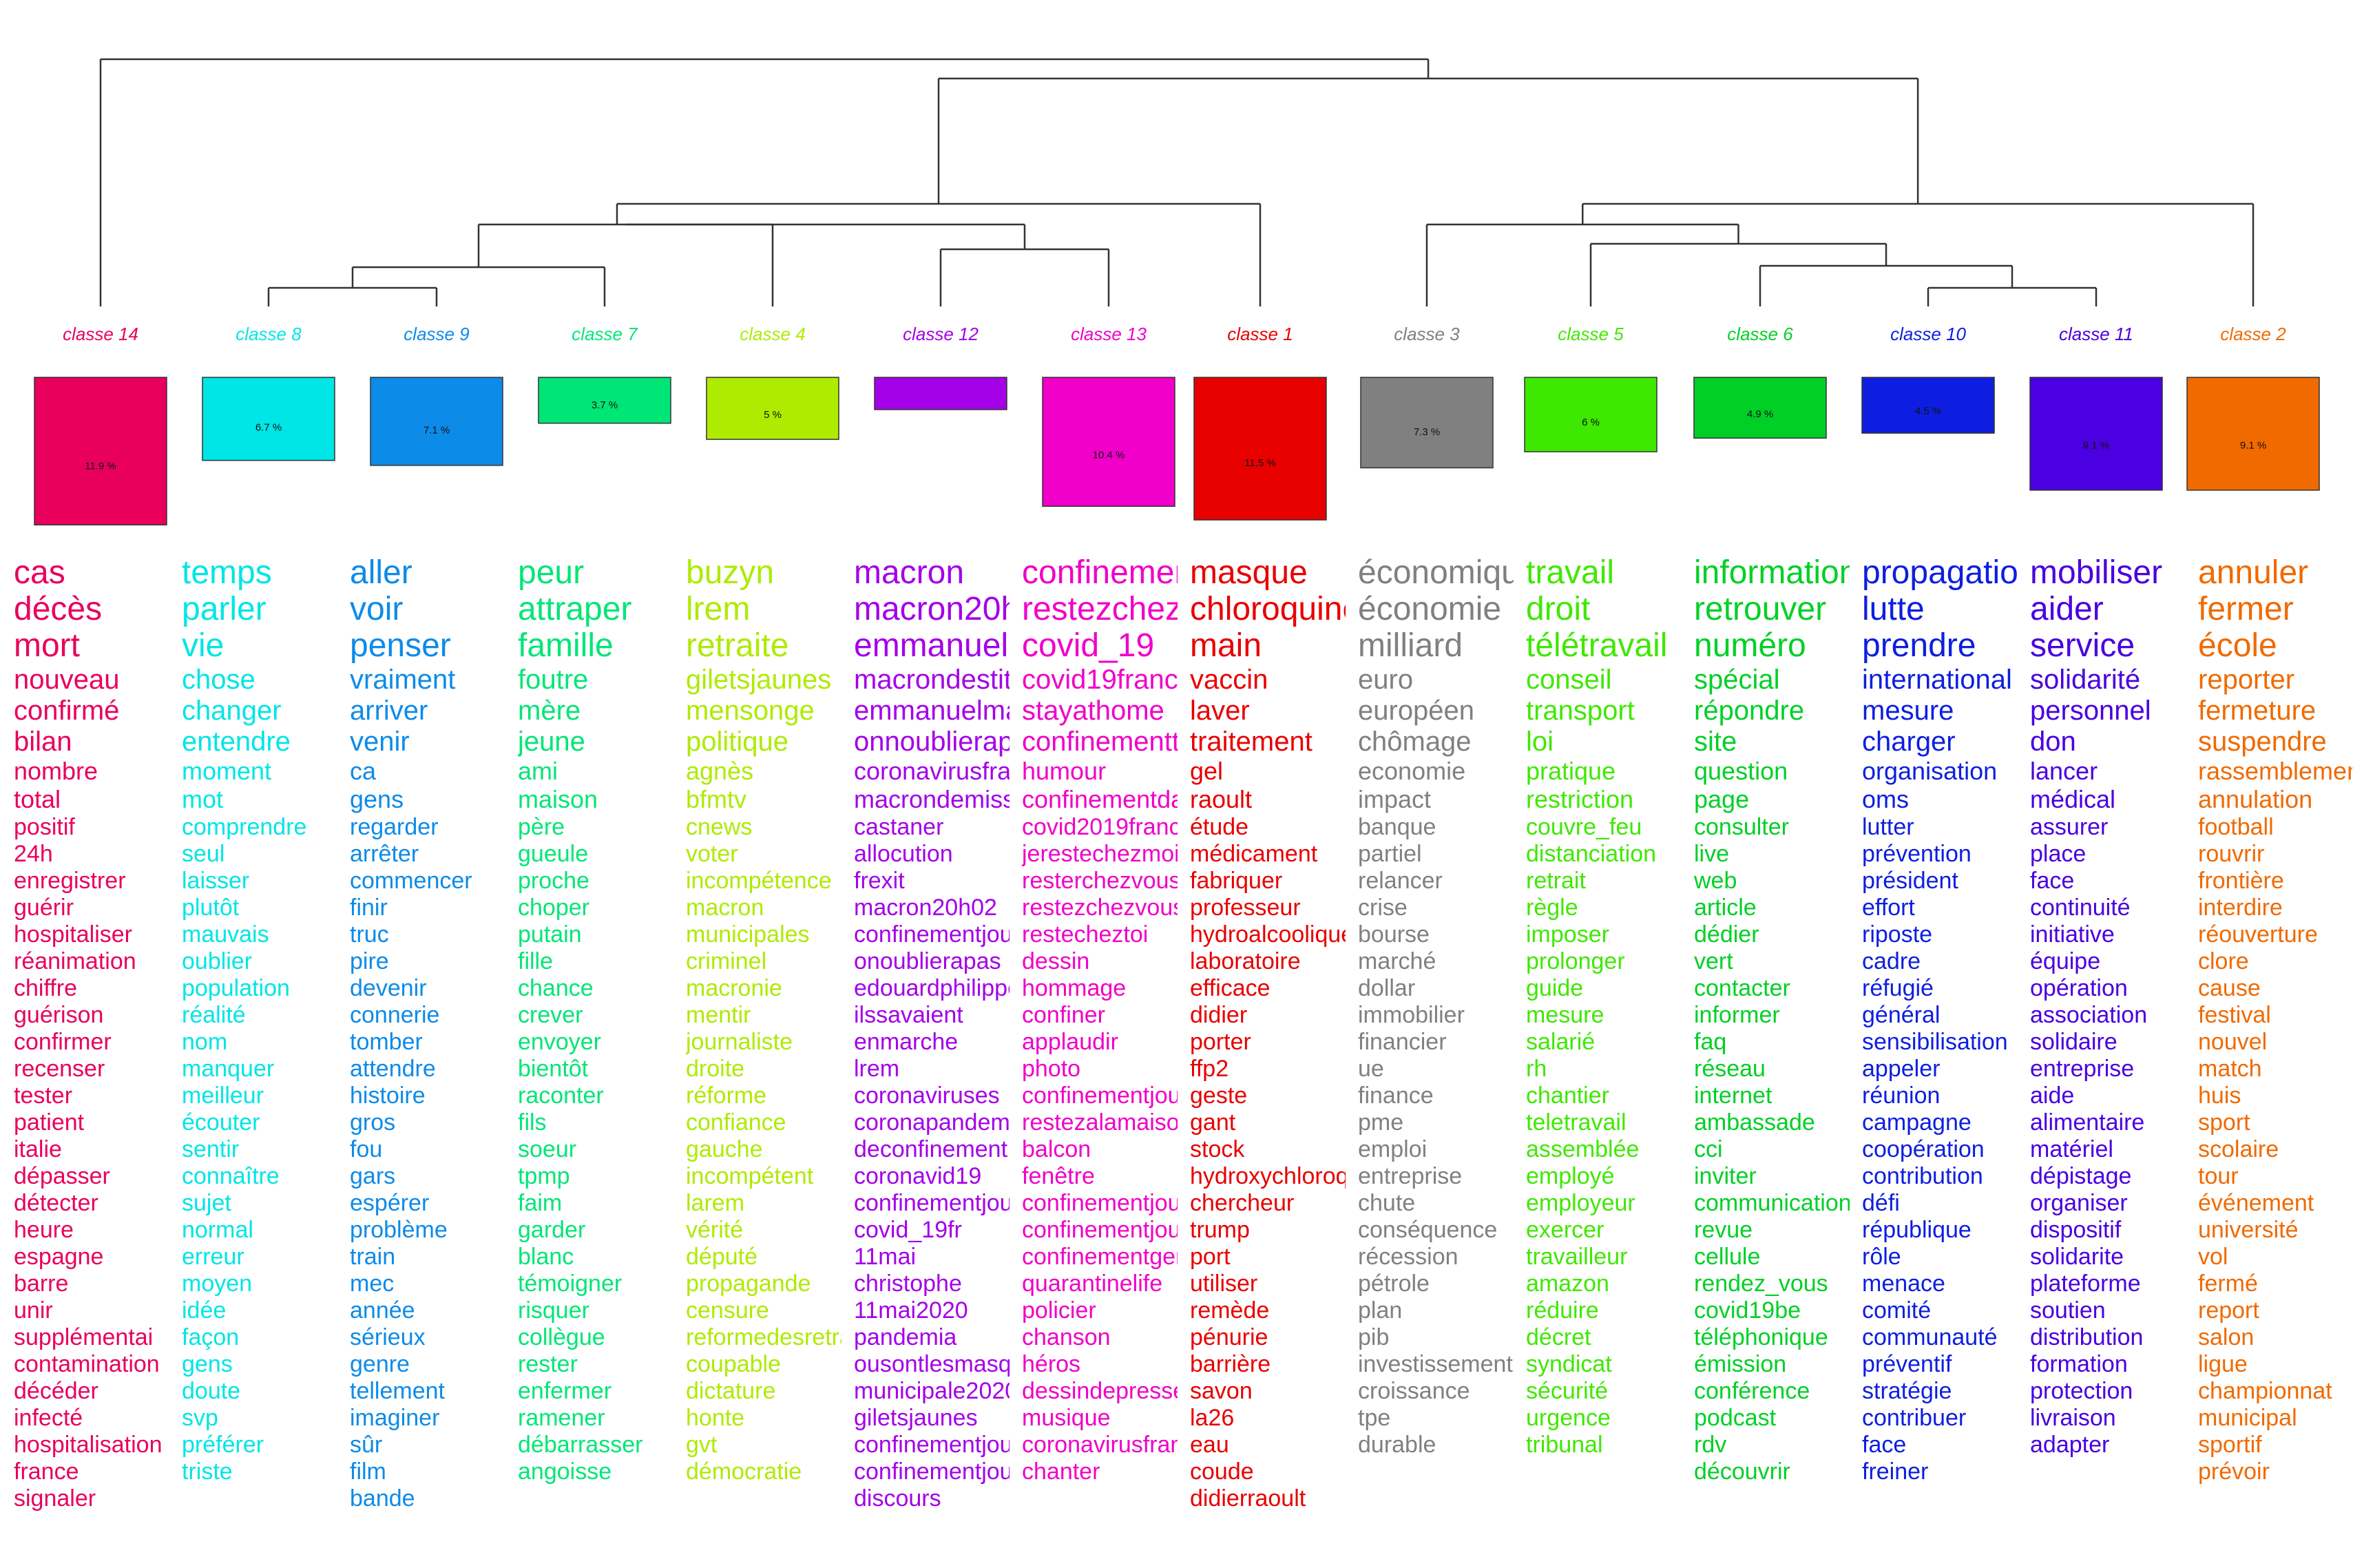 The width and height of the screenshot is (2353, 1568). What do you see at coordinates (1735, 1418) in the screenshot?
I see `word-item: podcast` at bounding box center [1735, 1418].